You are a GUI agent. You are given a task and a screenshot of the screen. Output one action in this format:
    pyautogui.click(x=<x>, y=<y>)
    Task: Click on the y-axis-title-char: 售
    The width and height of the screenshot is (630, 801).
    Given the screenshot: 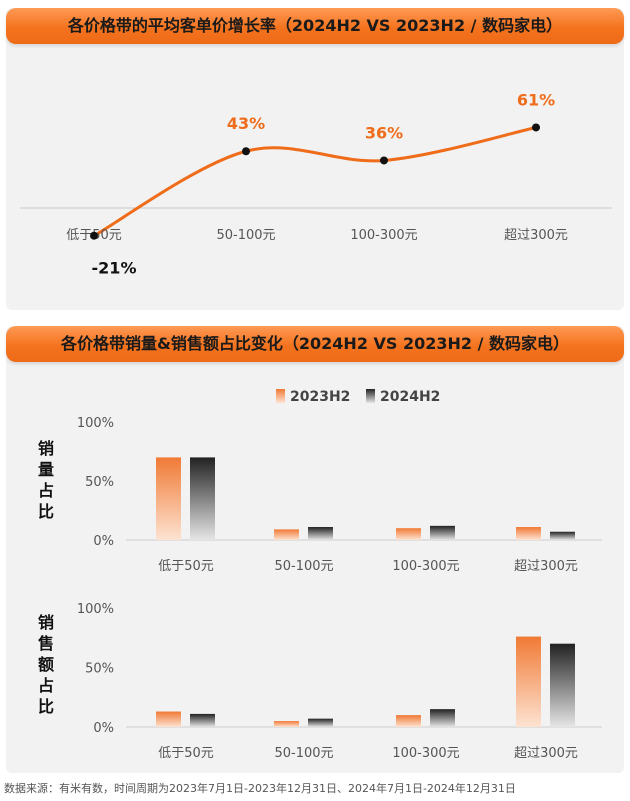 What is the action you would take?
    pyautogui.click(x=46, y=643)
    